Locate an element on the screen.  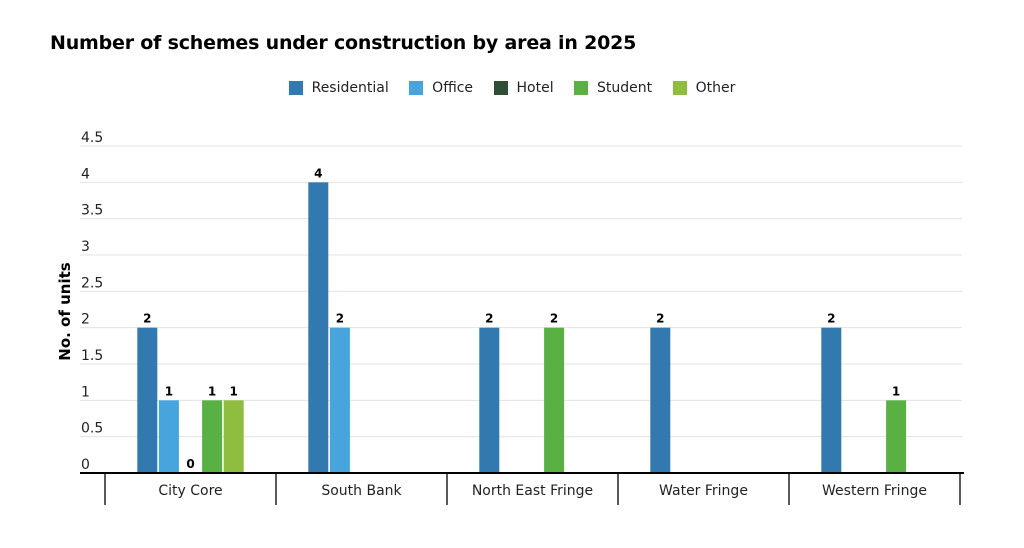
legend-swatch-office is located at coordinates (416, 88).